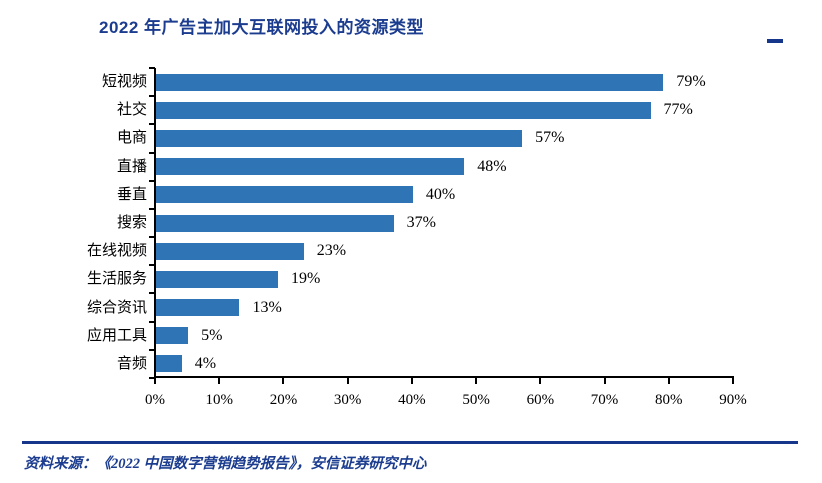  I want to click on x-axis-tick-label: 30%, so click(347, 400).